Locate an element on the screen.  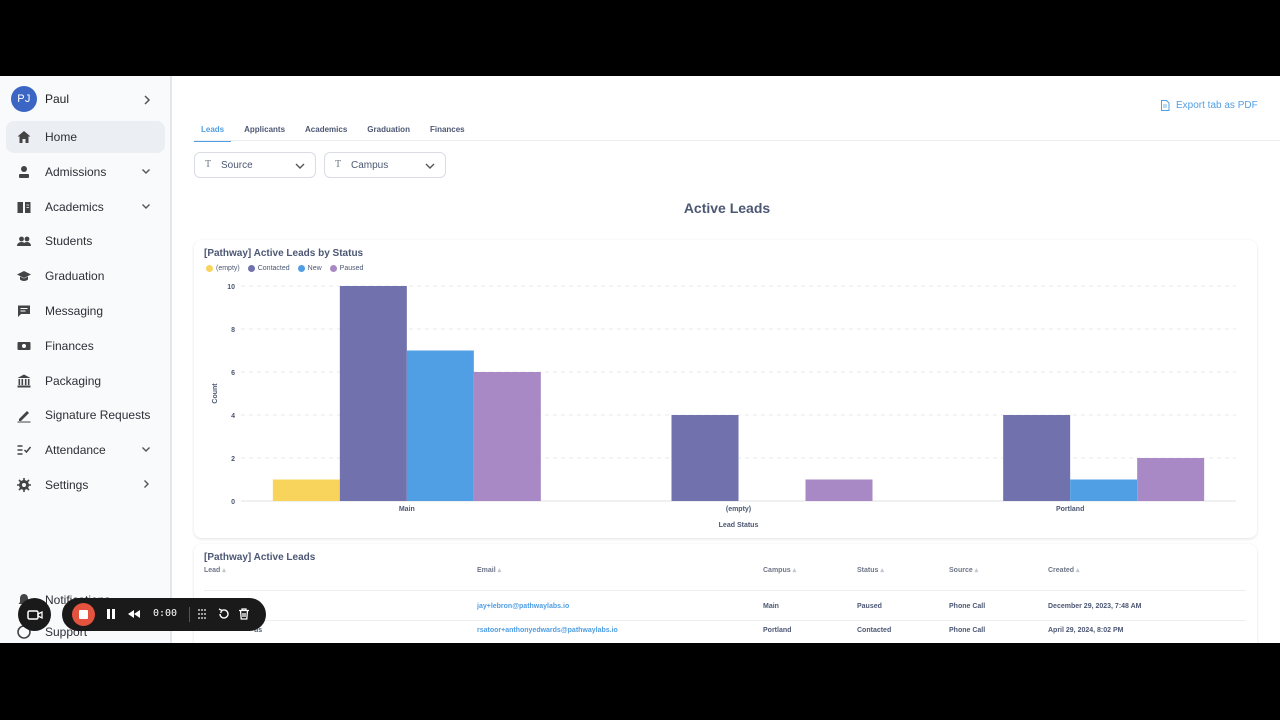
recording-timer: 0:00 is located at coordinates (165, 613).